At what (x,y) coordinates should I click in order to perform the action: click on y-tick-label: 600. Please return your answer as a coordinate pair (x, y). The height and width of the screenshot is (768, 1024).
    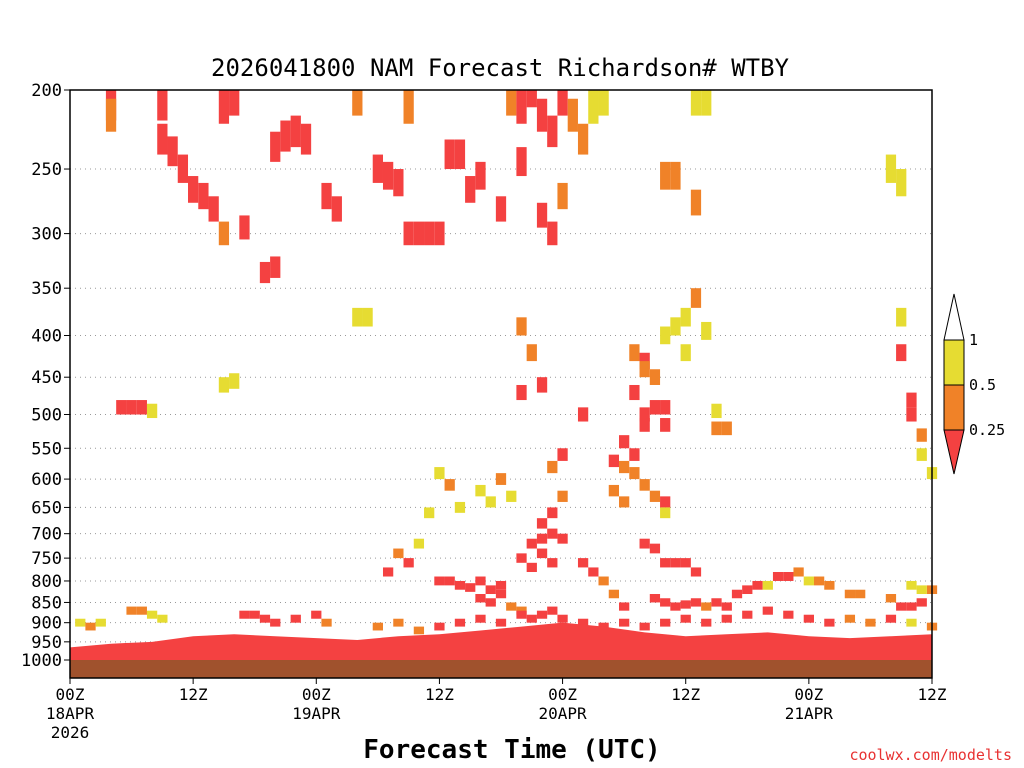
    Looking at the image, I should click on (46, 480).